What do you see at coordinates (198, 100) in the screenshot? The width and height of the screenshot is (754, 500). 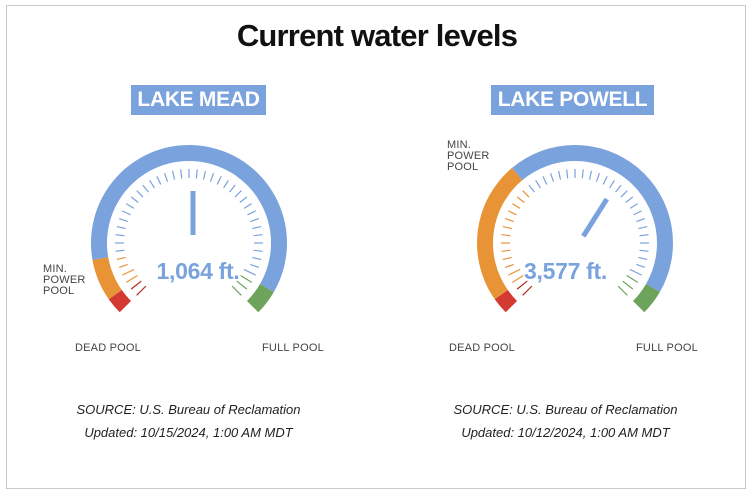 I see `lake-name-badge: LAKE MEAD` at bounding box center [198, 100].